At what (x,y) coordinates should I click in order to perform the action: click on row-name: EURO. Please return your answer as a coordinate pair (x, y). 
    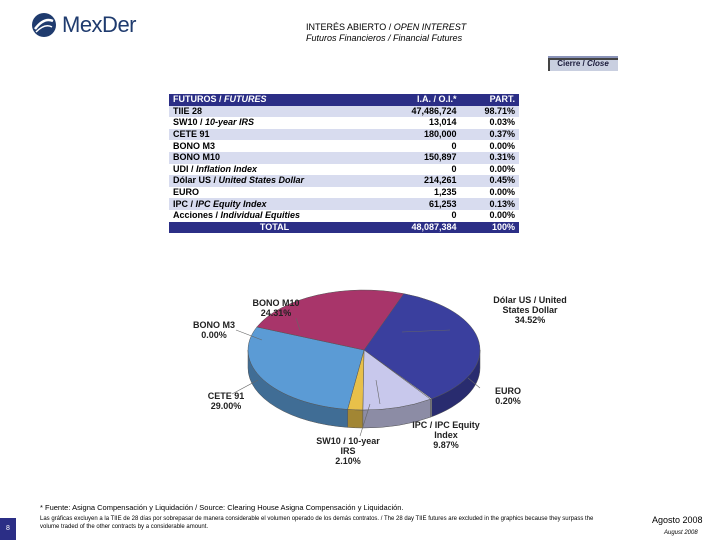
    Looking at the image, I should click on (275, 192).